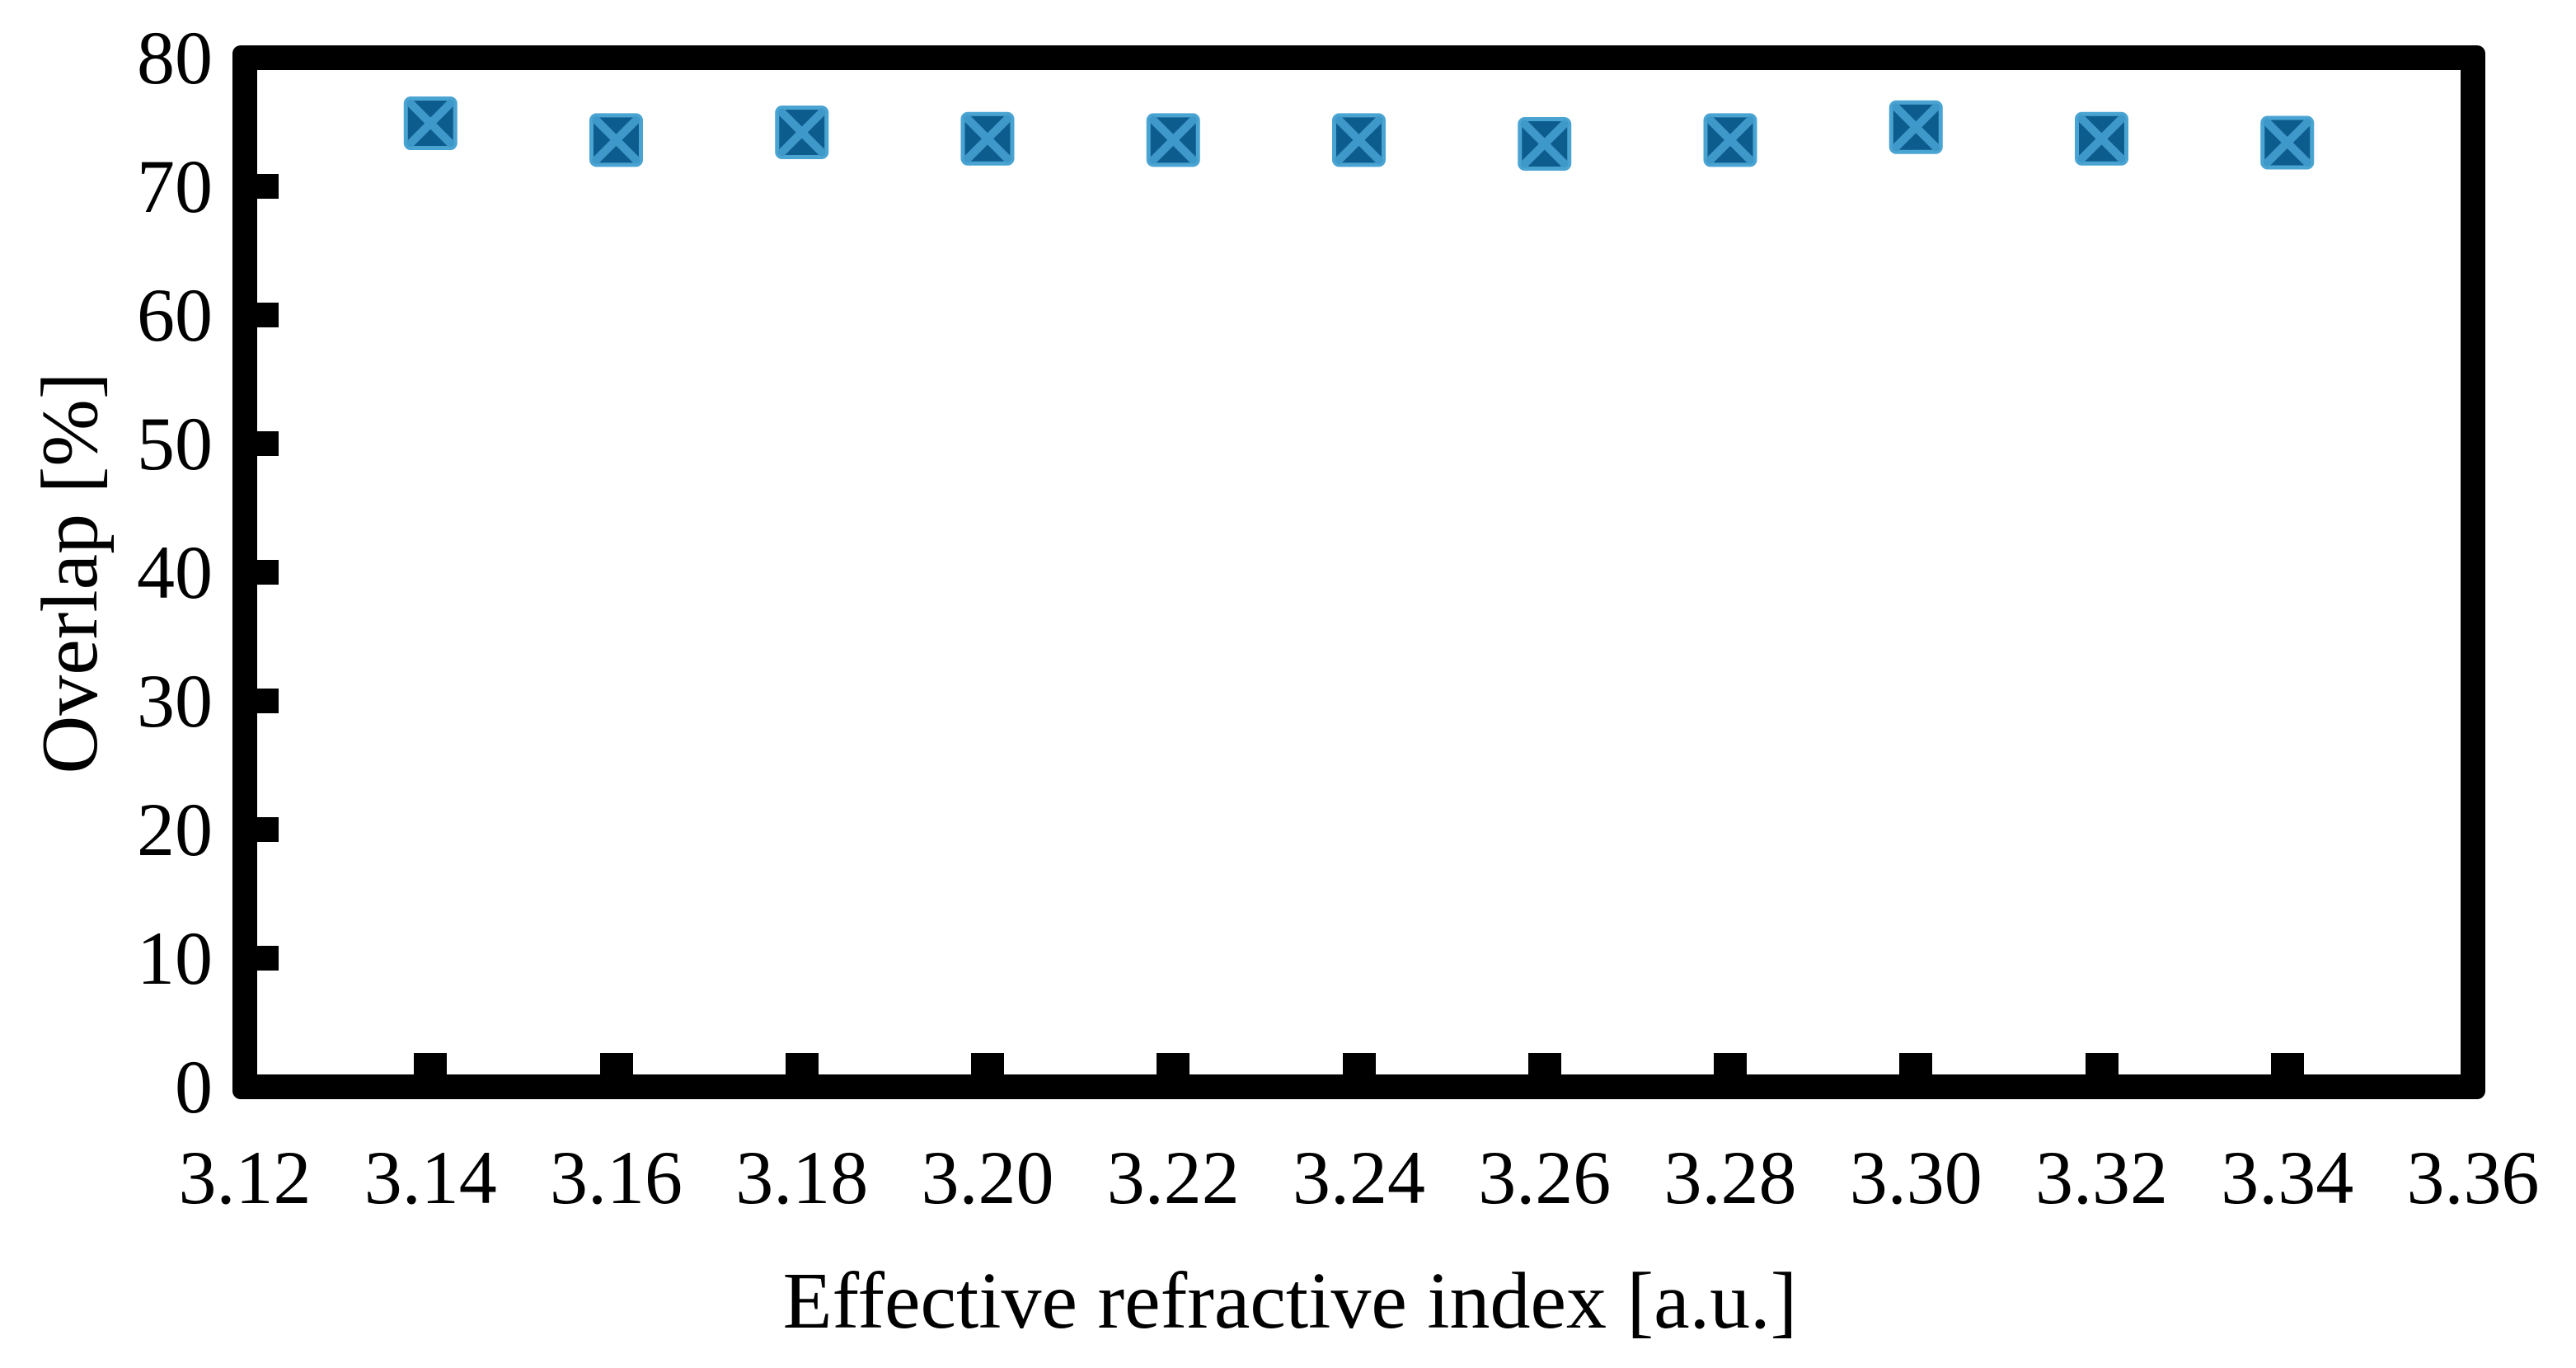 This screenshot has width=2576, height=1368. What do you see at coordinates (1730, 140) in the screenshot?
I see `data-point-3.28` at bounding box center [1730, 140].